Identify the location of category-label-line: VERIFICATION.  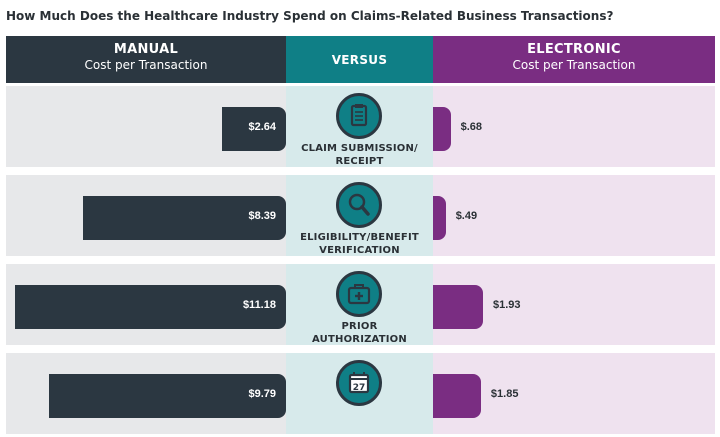
(359, 250).